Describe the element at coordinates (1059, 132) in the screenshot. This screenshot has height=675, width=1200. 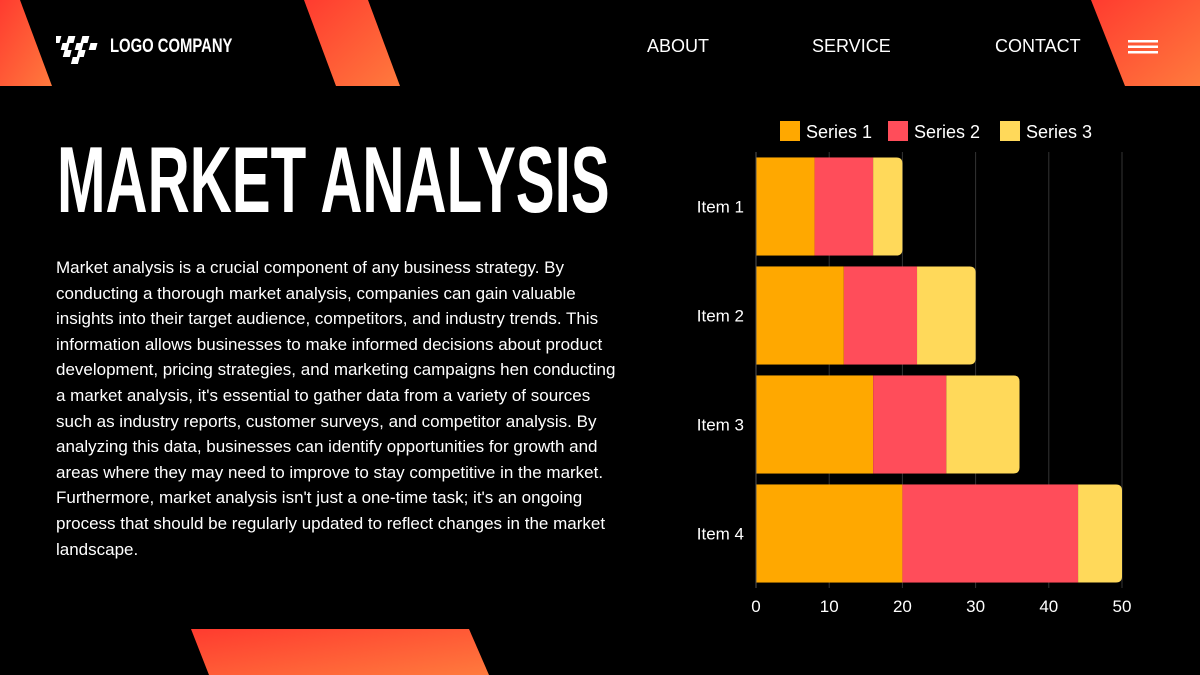
I see `legend-label: Series 3` at that location.